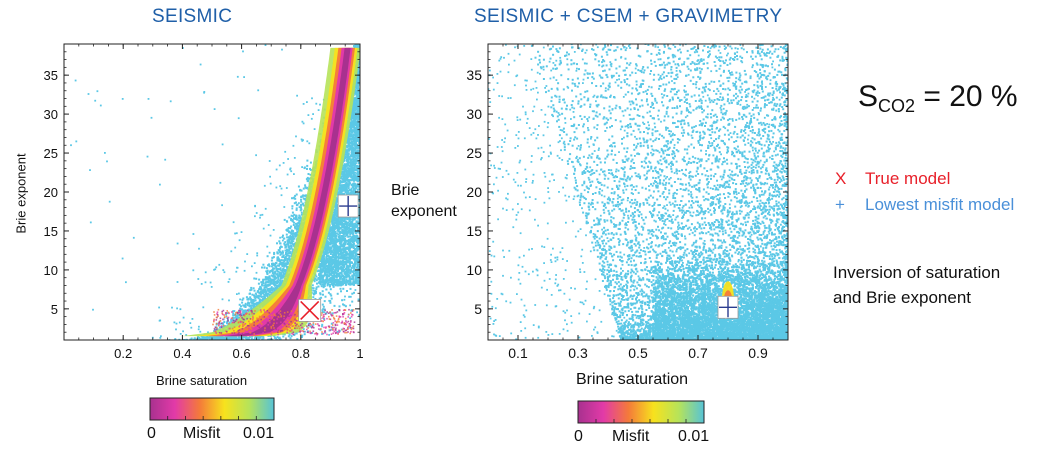 The height and width of the screenshot is (472, 1048). What do you see at coordinates (966, 96) in the screenshot?
I see `sco2-value: = 20 %` at bounding box center [966, 96].